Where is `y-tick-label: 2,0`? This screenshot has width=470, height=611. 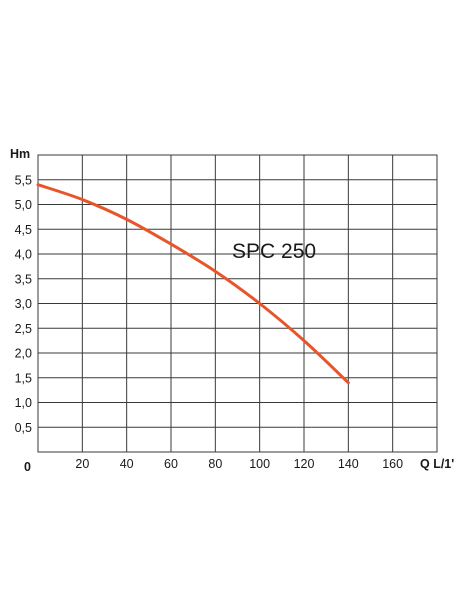
y-tick-label: 2,0 is located at coordinates (23, 354).